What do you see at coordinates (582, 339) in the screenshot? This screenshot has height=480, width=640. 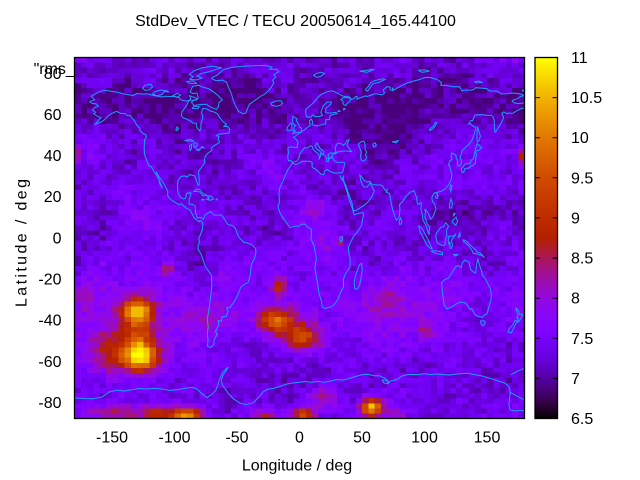 I see `svg-text: 7.5` at bounding box center [582, 339].